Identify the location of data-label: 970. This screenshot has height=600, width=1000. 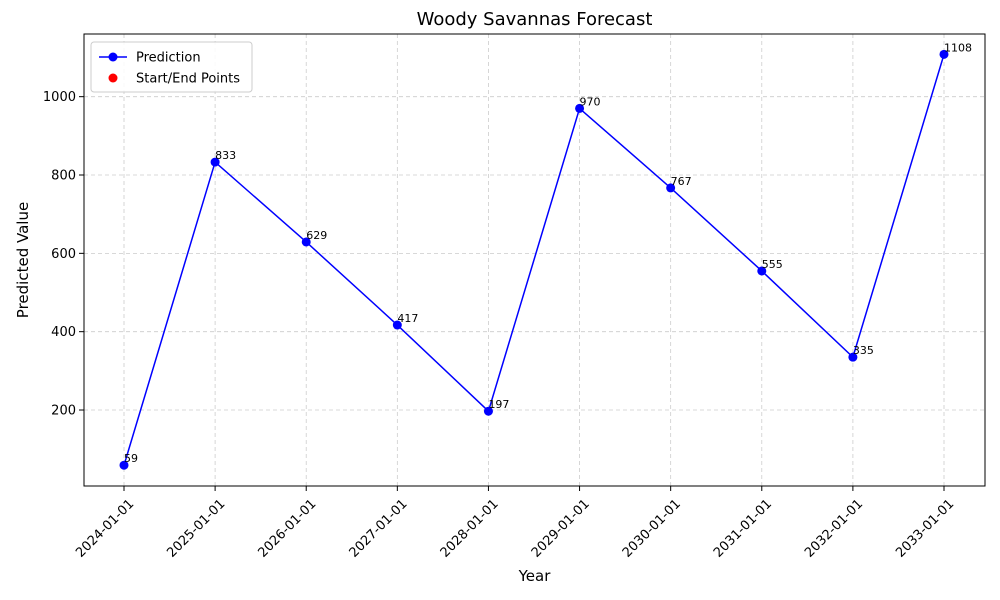
(590, 101).